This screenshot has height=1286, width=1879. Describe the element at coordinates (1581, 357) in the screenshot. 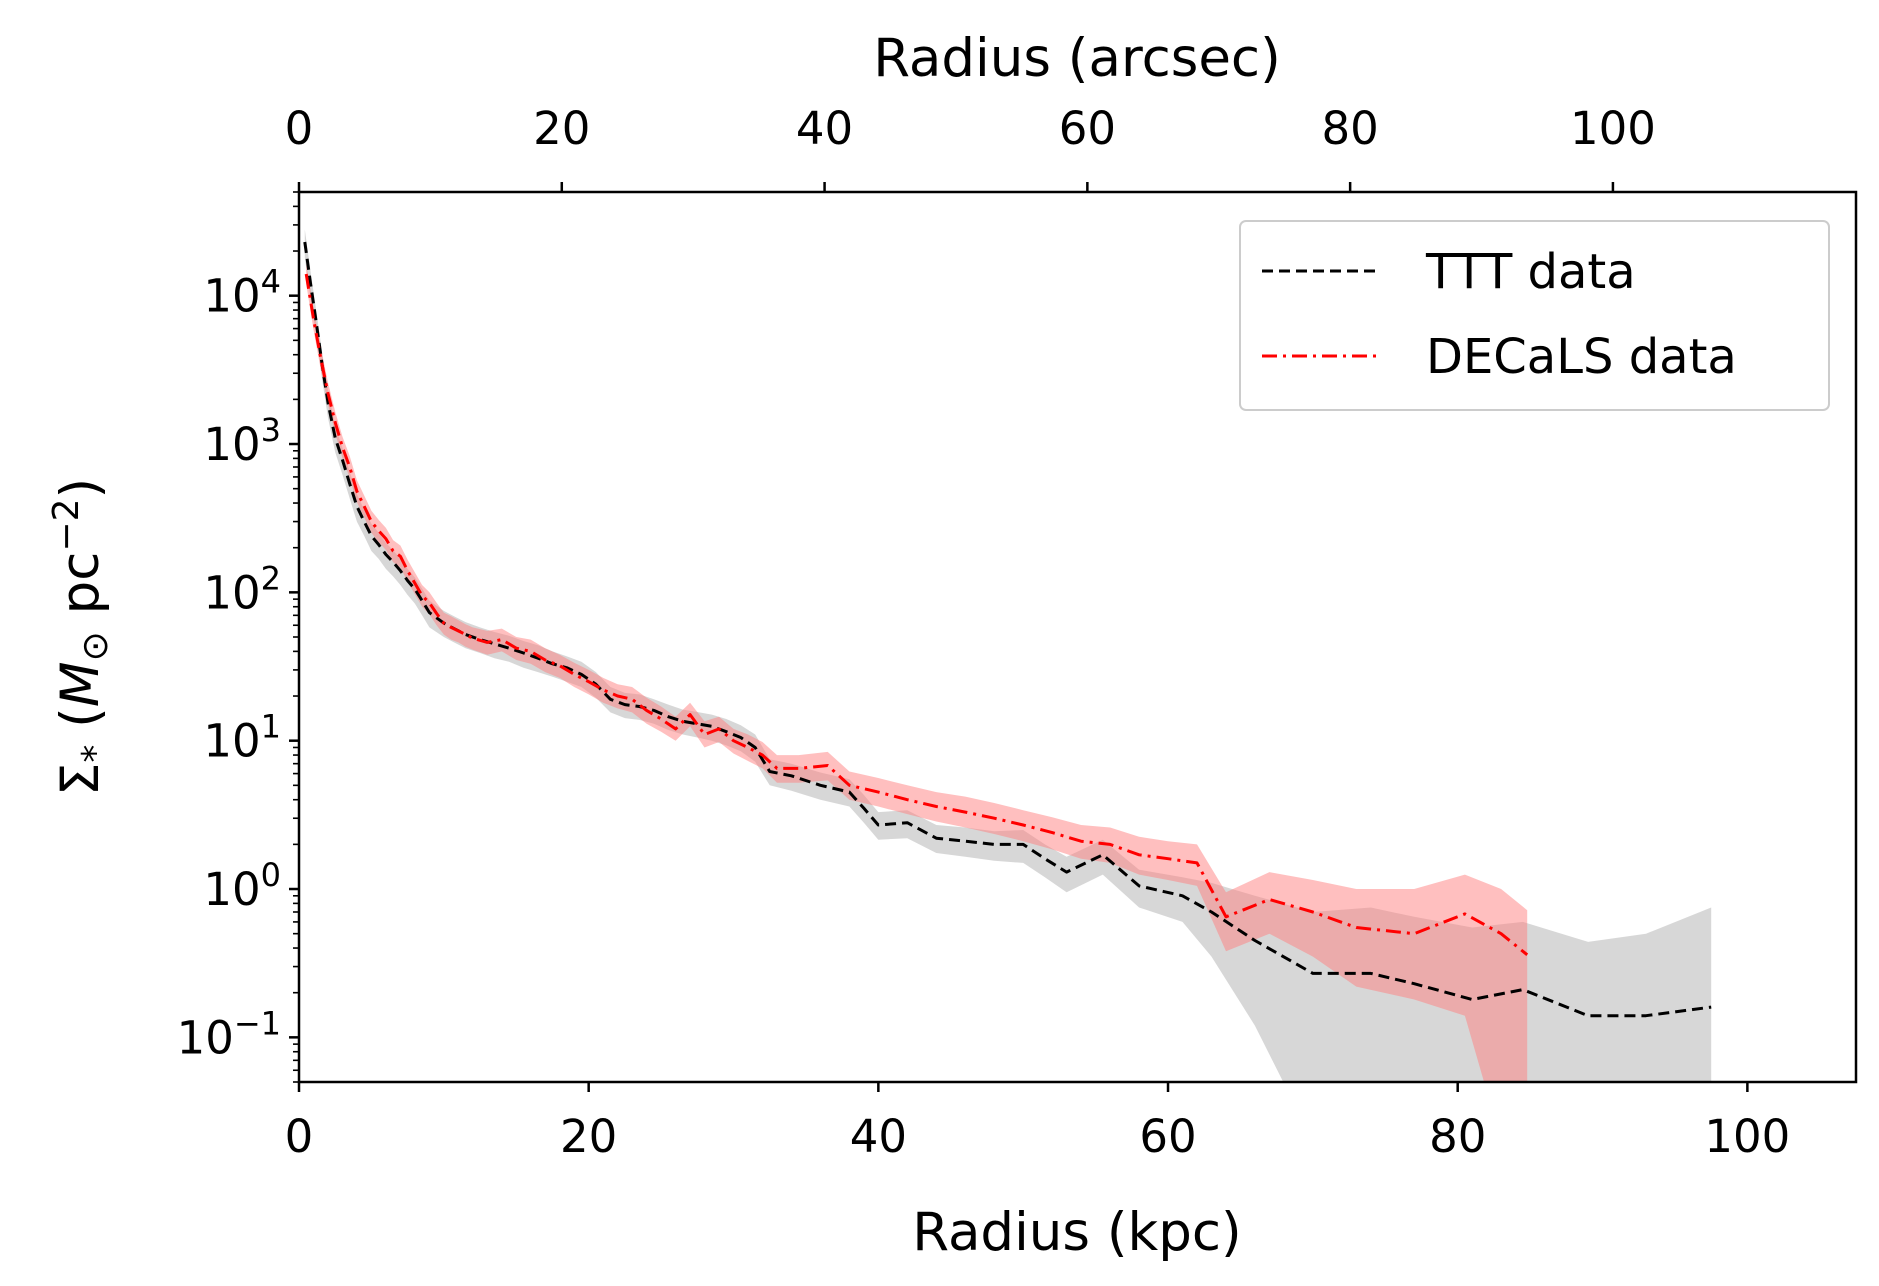

I see `legend-label-decals: DECaLS data` at that location.